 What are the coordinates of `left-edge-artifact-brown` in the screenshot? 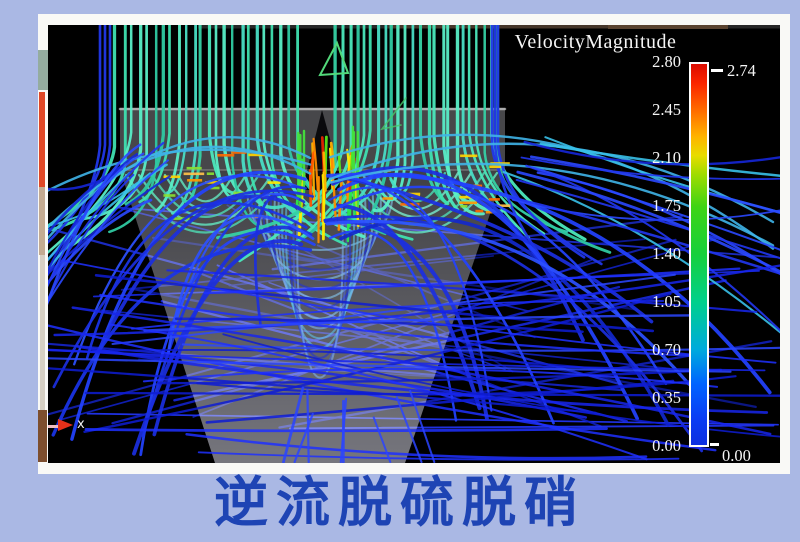 It's located at (42, 436).